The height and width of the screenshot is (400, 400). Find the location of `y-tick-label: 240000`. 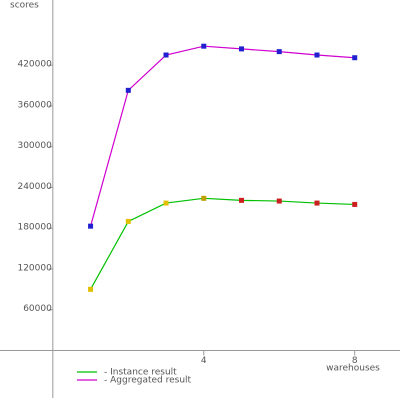

y-tick-label: 240000 is located at coordinates (34, 187).